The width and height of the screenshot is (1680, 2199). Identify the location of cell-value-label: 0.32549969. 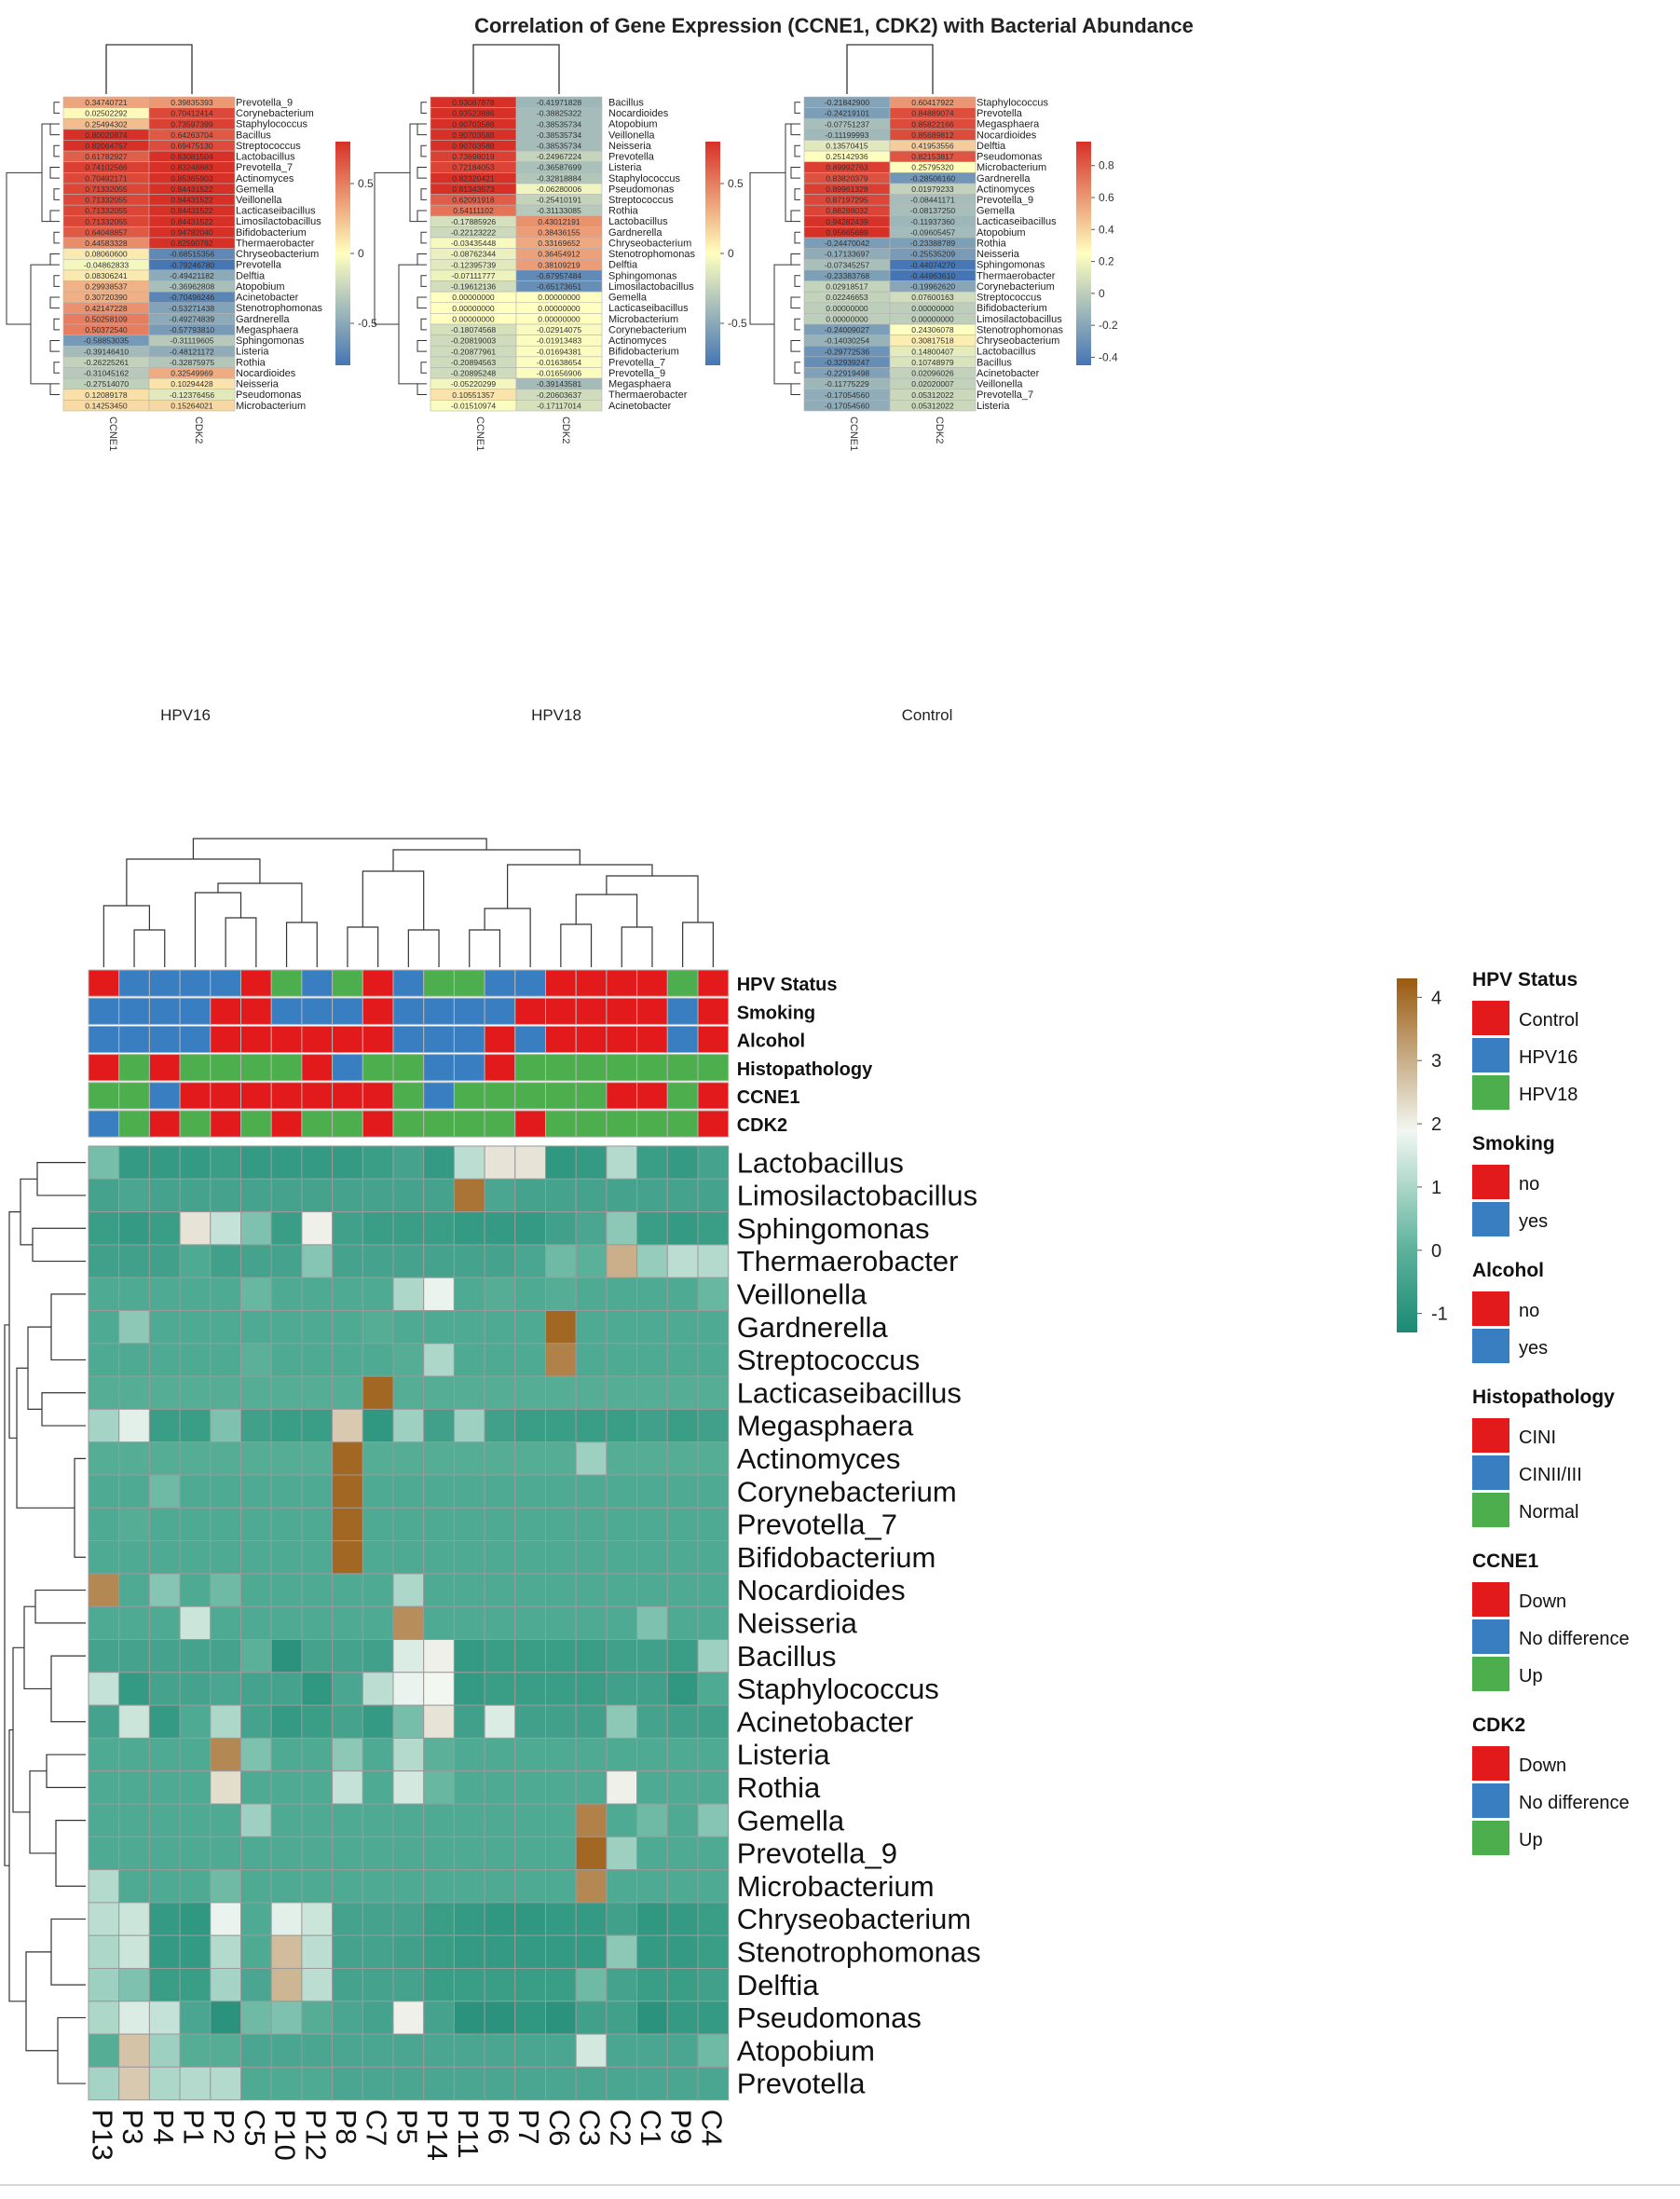
(192, 373).